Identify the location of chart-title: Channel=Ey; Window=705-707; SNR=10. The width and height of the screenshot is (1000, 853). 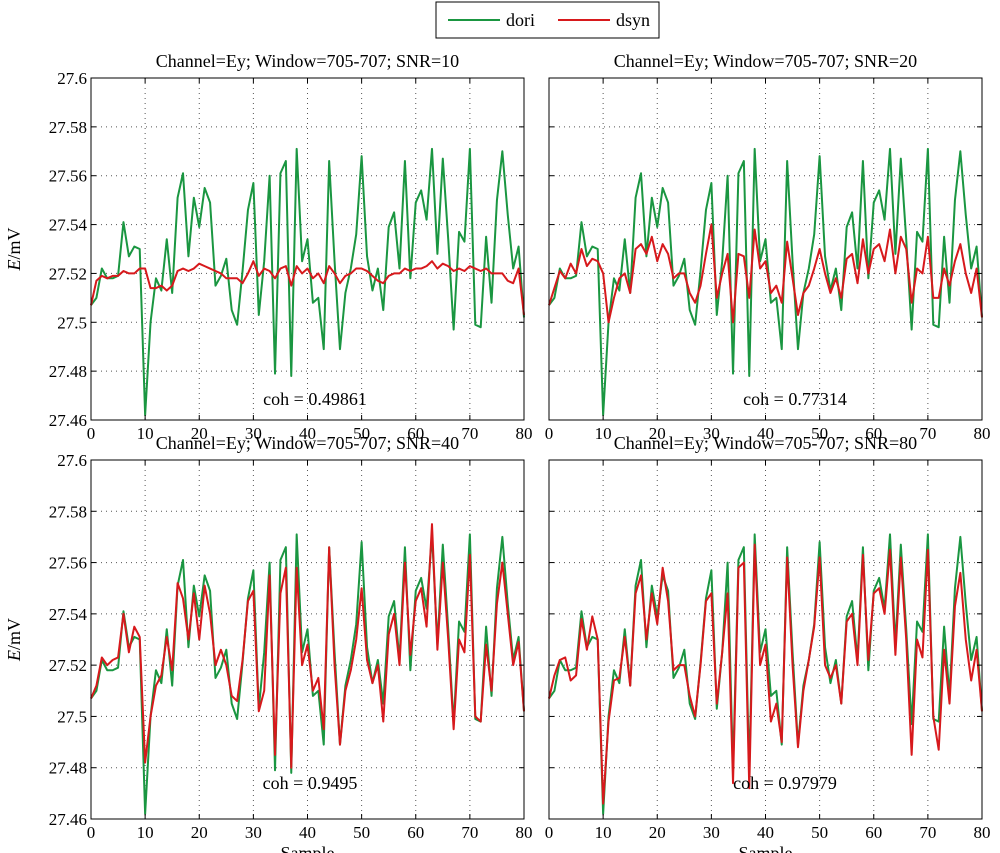
(307, 61).